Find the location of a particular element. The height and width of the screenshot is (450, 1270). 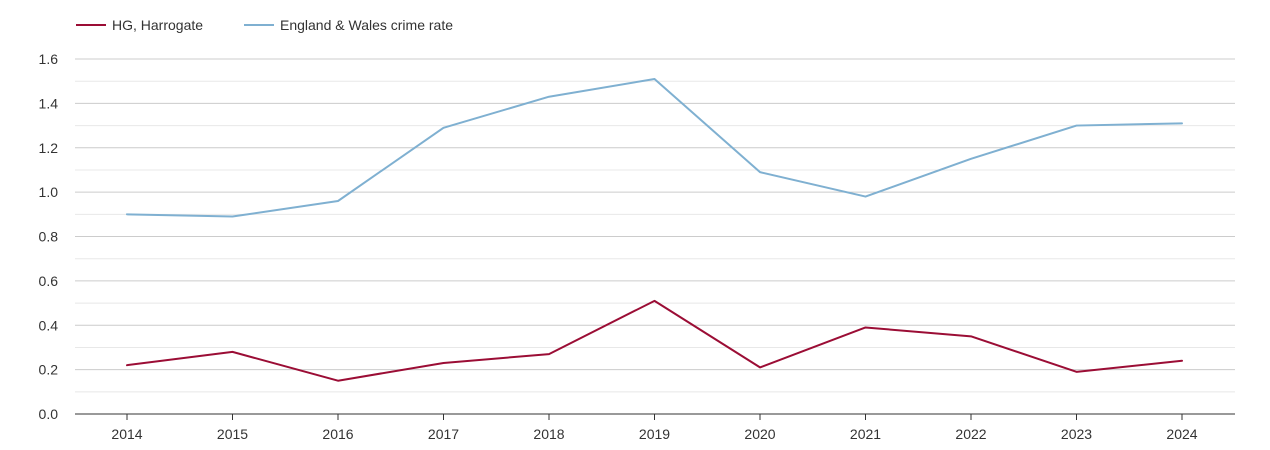

x-tick-label: 2015 is located at coordinates (232, 434).